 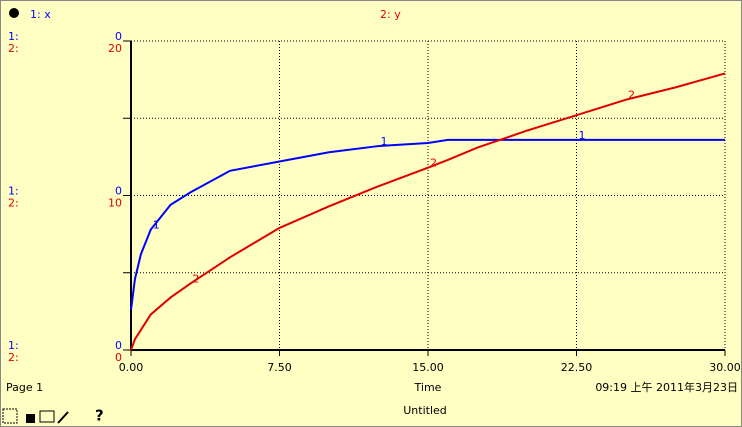 I want to click on toolbar: ?, so click(x=53, y=416).